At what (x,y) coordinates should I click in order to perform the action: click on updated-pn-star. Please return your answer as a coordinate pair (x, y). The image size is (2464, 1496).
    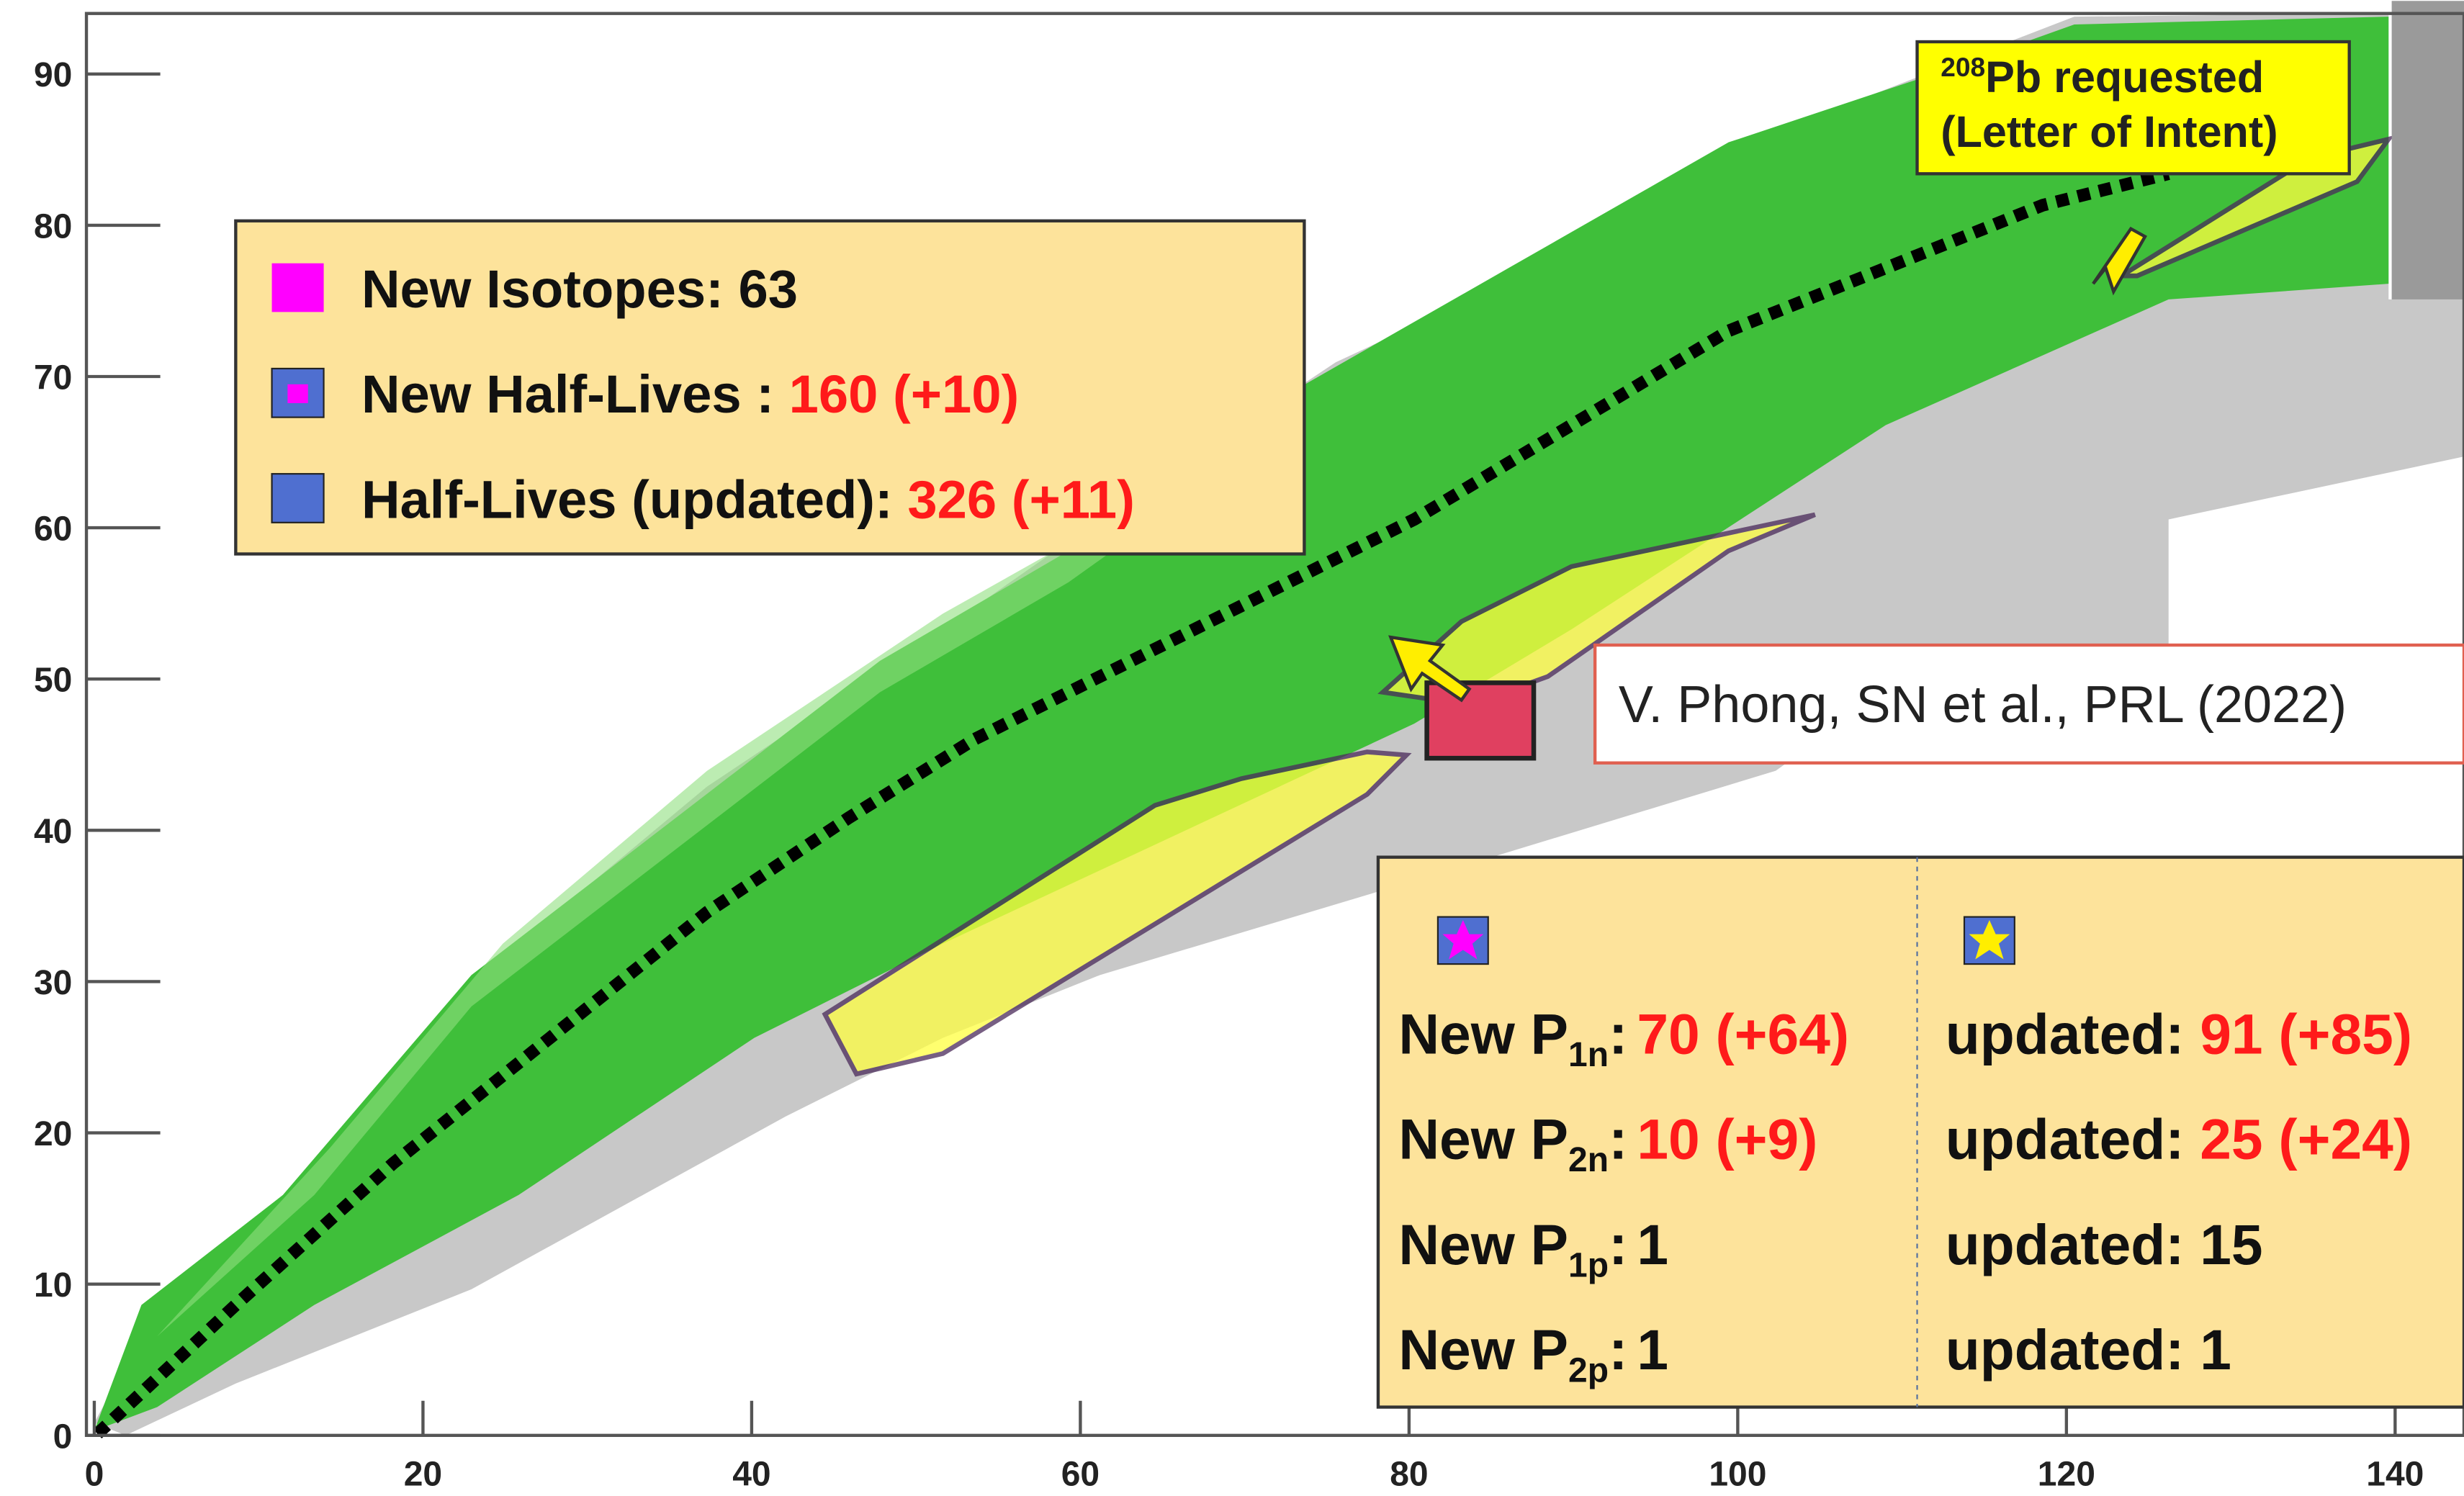
    Looking at the image, I should click on (1989, 939).